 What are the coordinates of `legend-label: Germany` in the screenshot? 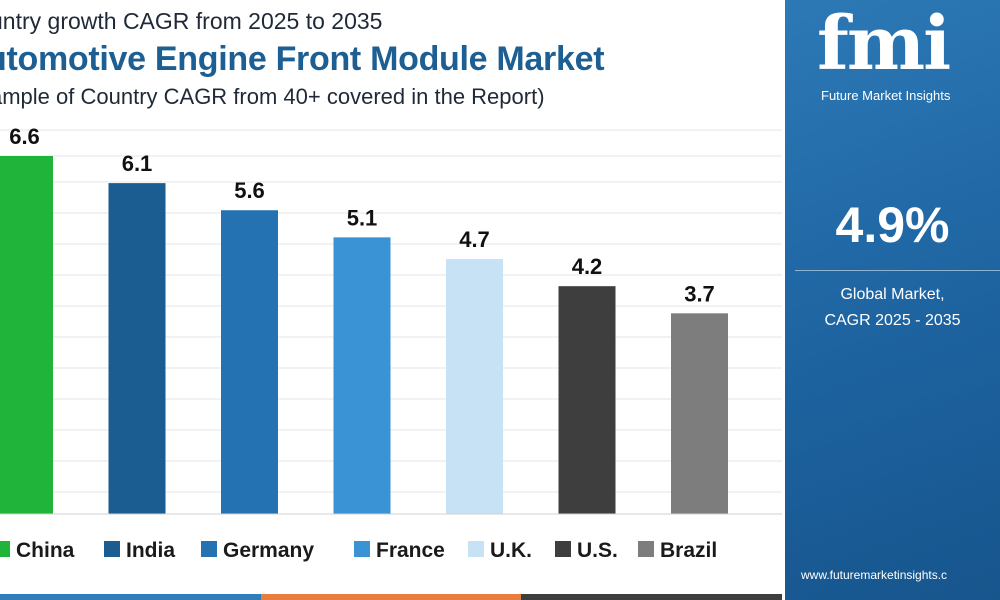 It's located at (268, 550).